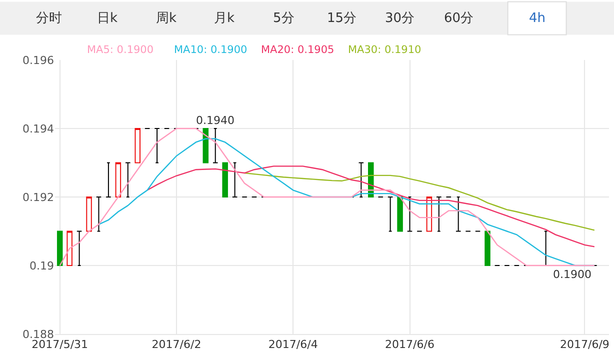 The image size is (614, 356). What do you see at coordinates (293, 345) in the screenshot?
I see `x-tick-label: 2017/6/4` at bounding box center [293, 345].